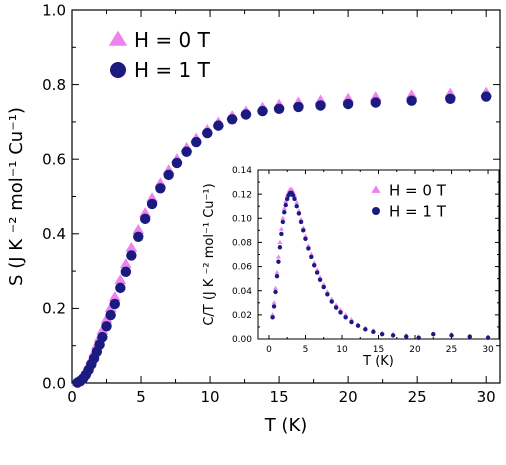  Describe the element at coordinates (54, 234) in the screenshot. I see `main-y-tick-label: 0.4` at that location.